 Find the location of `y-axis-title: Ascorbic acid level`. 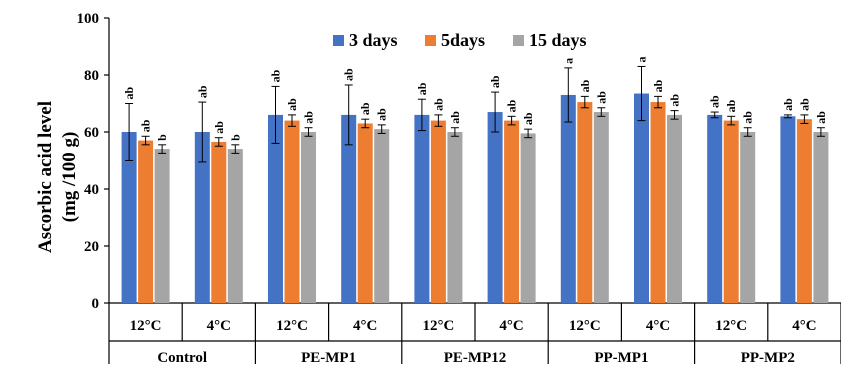

y-axis-title: Ascorbic acid level is located at coordinates (45, 177).